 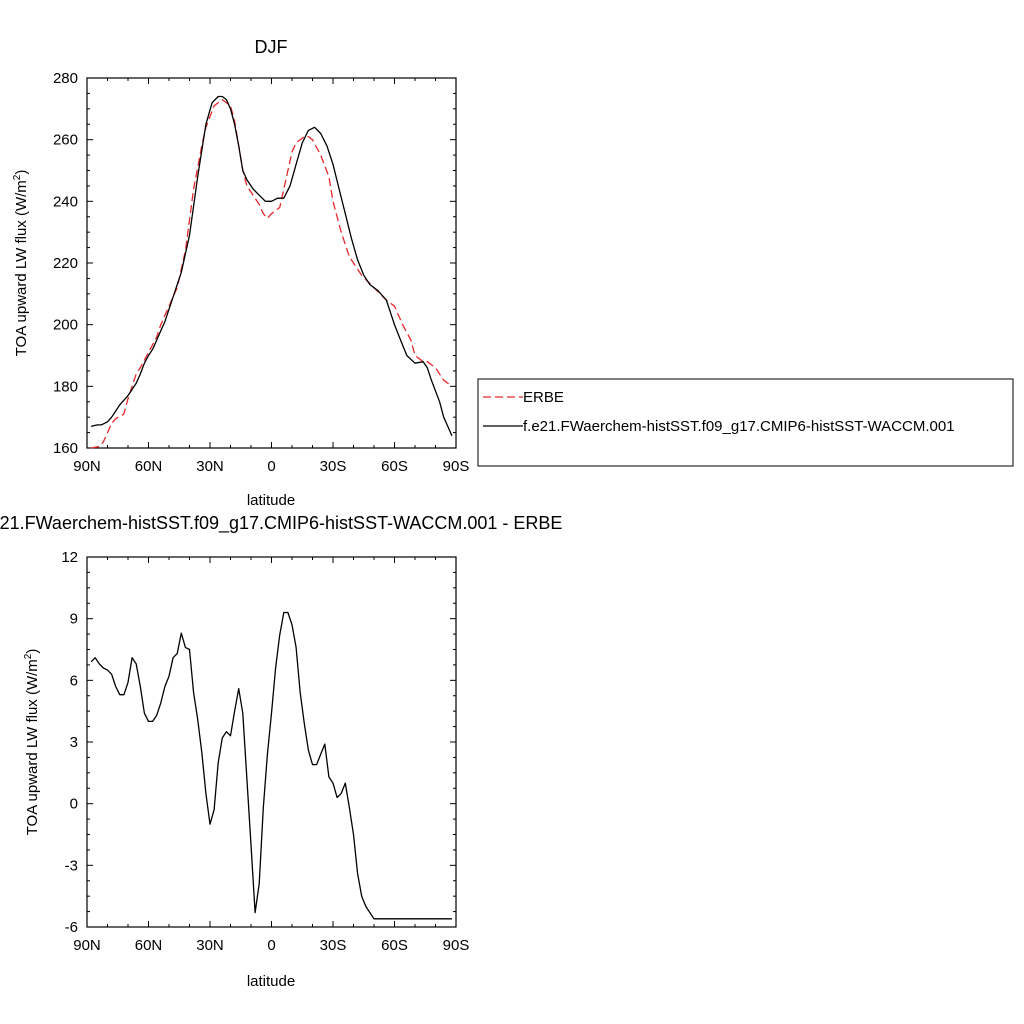 What do you see at coordinates (65, 140) in the screenshot?
I see `top-y-tick-label: 260` at bounding box center [65, 140].